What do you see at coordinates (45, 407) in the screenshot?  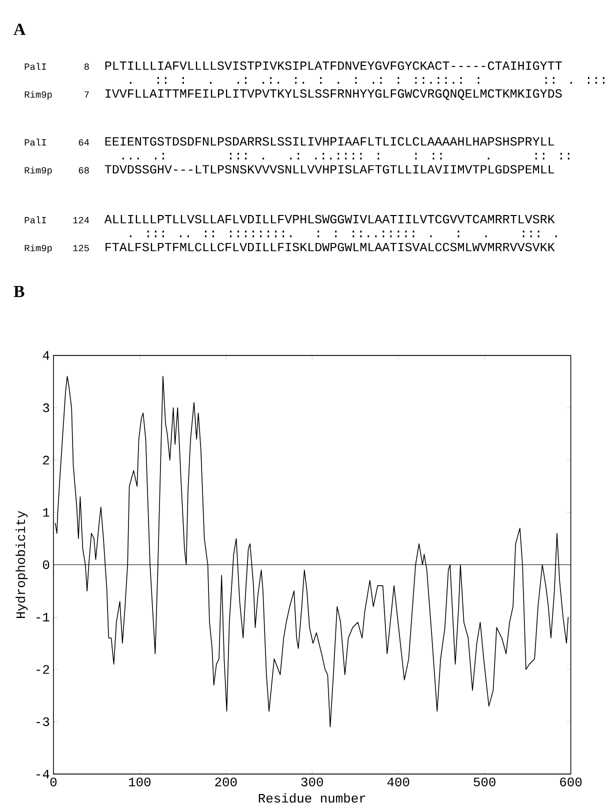 I see `y-tick-label: 3` at bounding box center [45, 407].